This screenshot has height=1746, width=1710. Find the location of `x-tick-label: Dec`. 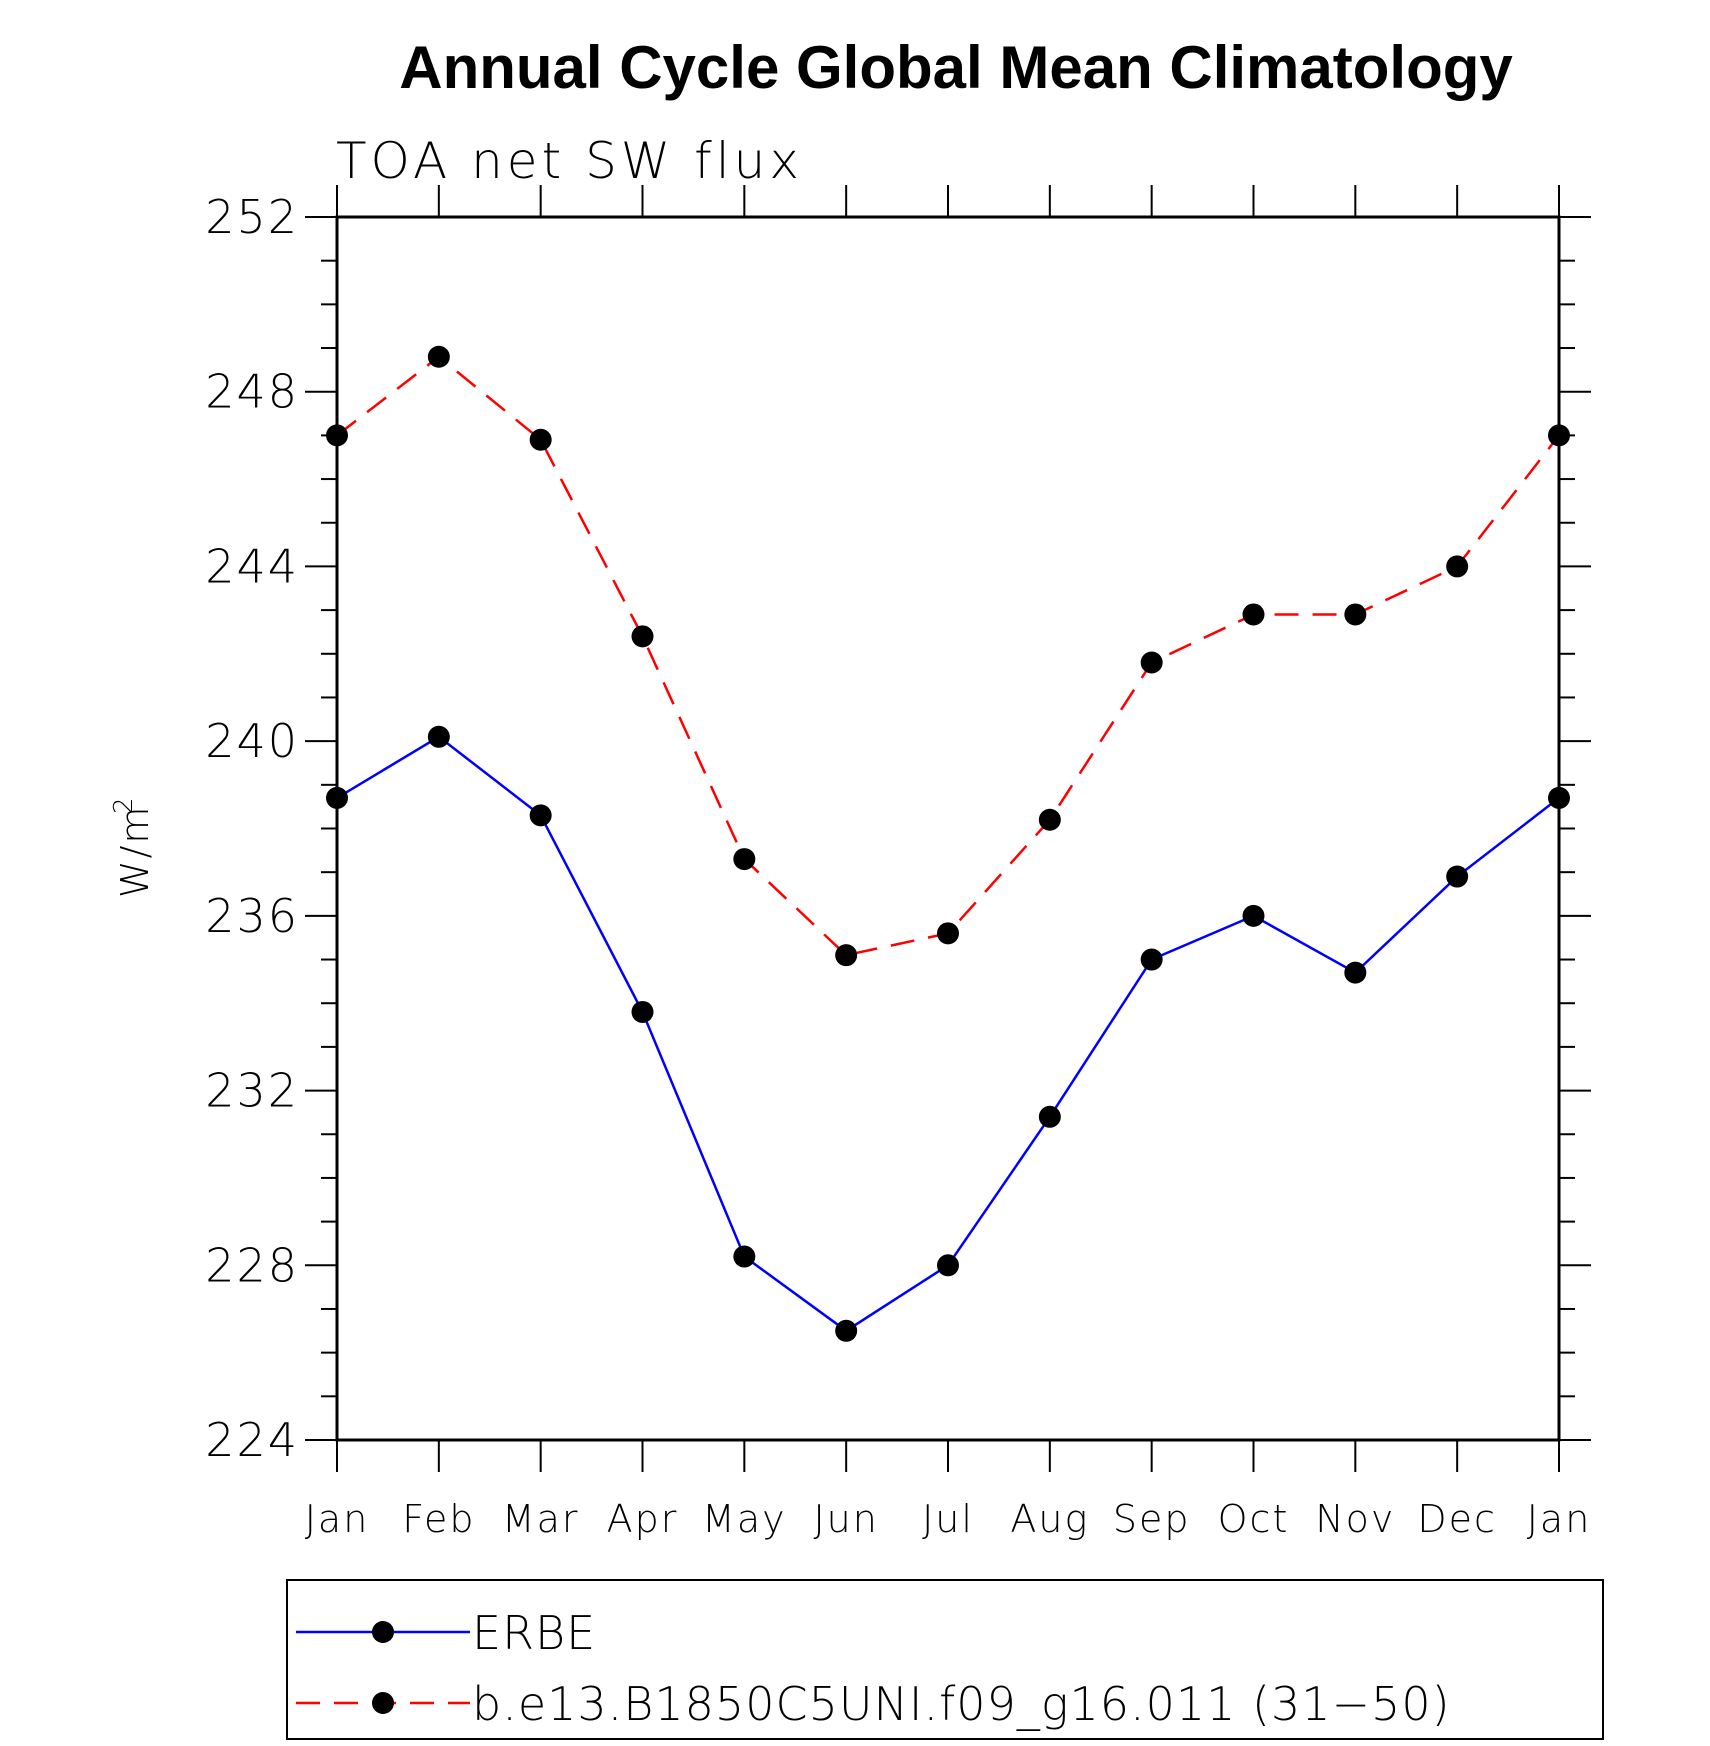

x-tick-label: Dec is located at coordinates (1457, 1519).